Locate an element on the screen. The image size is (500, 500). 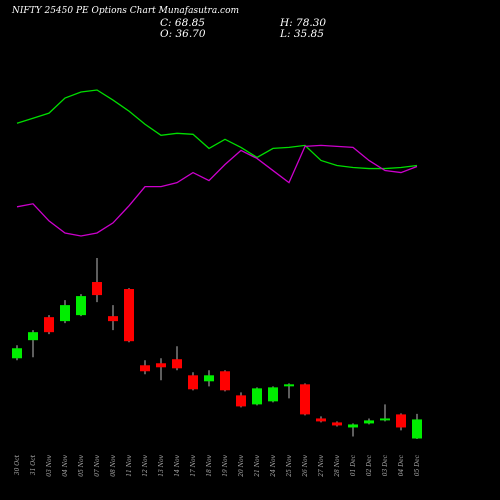
x-tick-label: 08 Nov is located at coordinates (113, 465).